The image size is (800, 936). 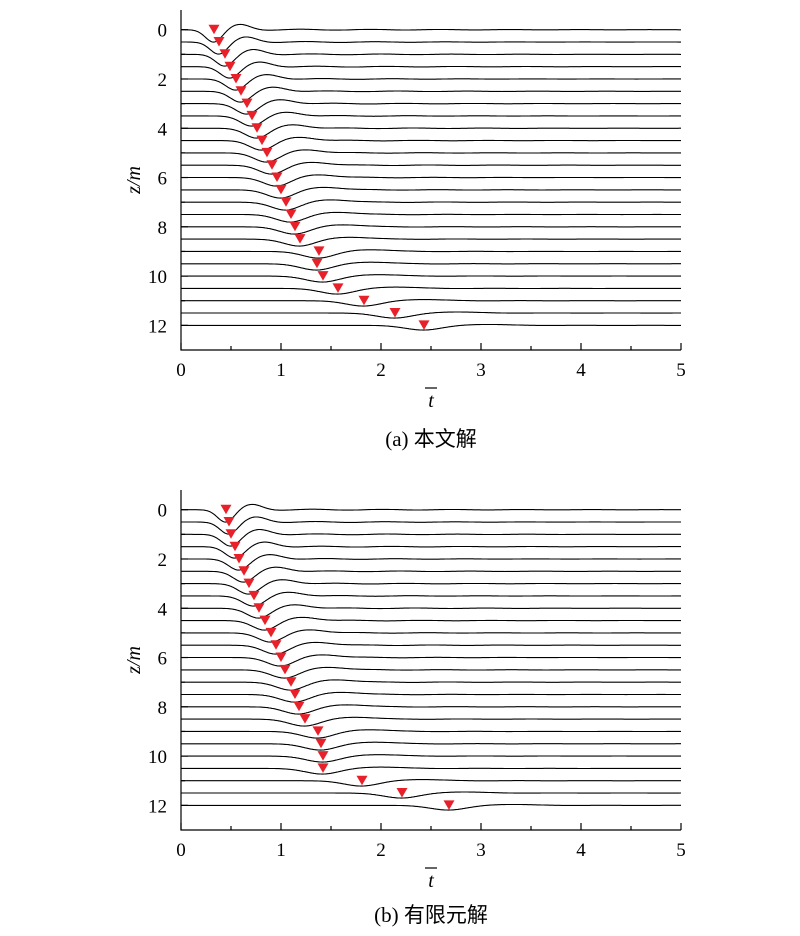 What do you see at coordinates (431, 439) in the screenshot?
I see `panel-caption: (a) 本文解` at bounding box center [431, 439].